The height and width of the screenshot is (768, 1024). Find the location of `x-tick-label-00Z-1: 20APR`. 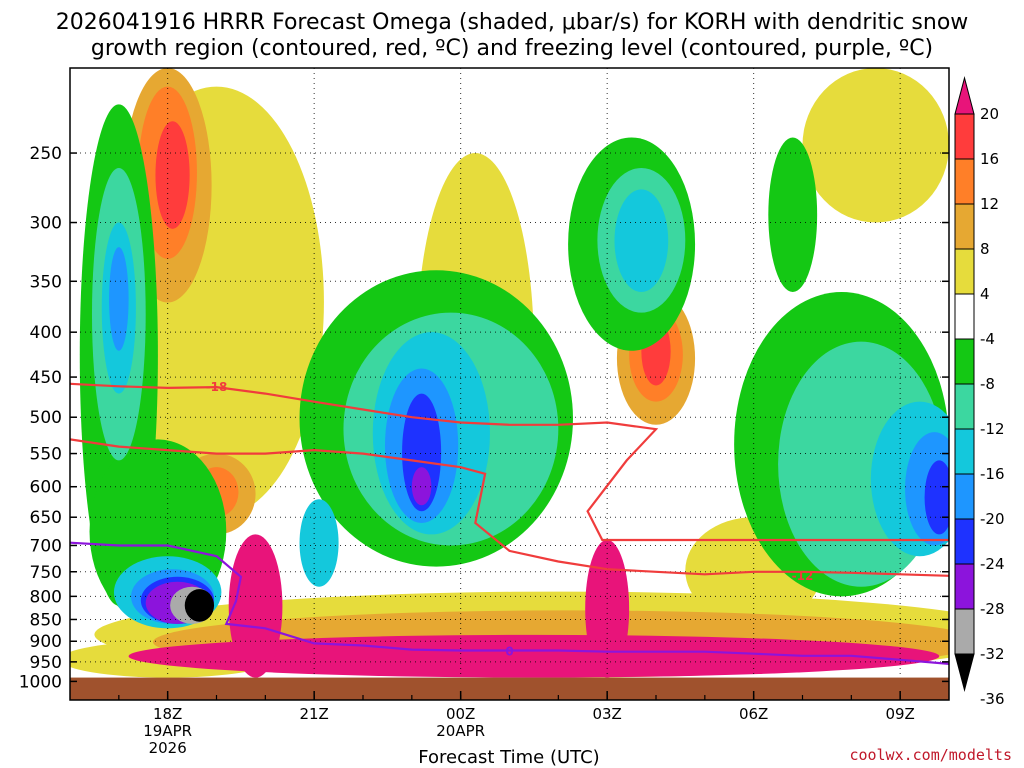

x-tick-label-00Z-1: 20APR is located at coordinates (460, 731).